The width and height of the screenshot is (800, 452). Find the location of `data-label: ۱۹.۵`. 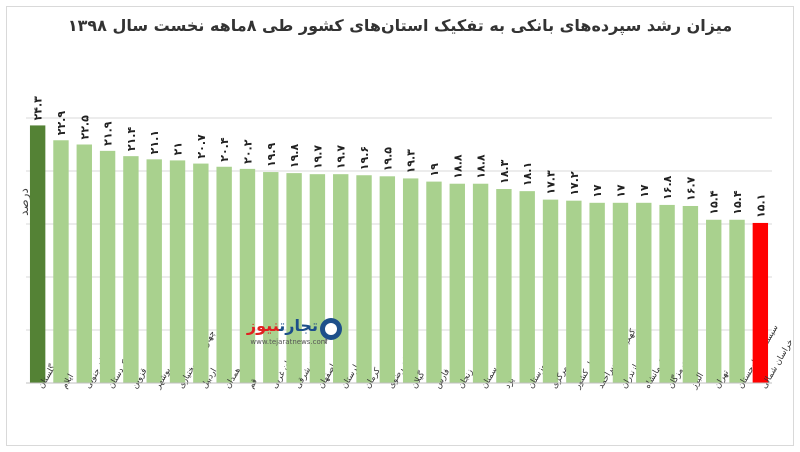

data-label: ۱۹.۵ is located at coordinates (387, 159).